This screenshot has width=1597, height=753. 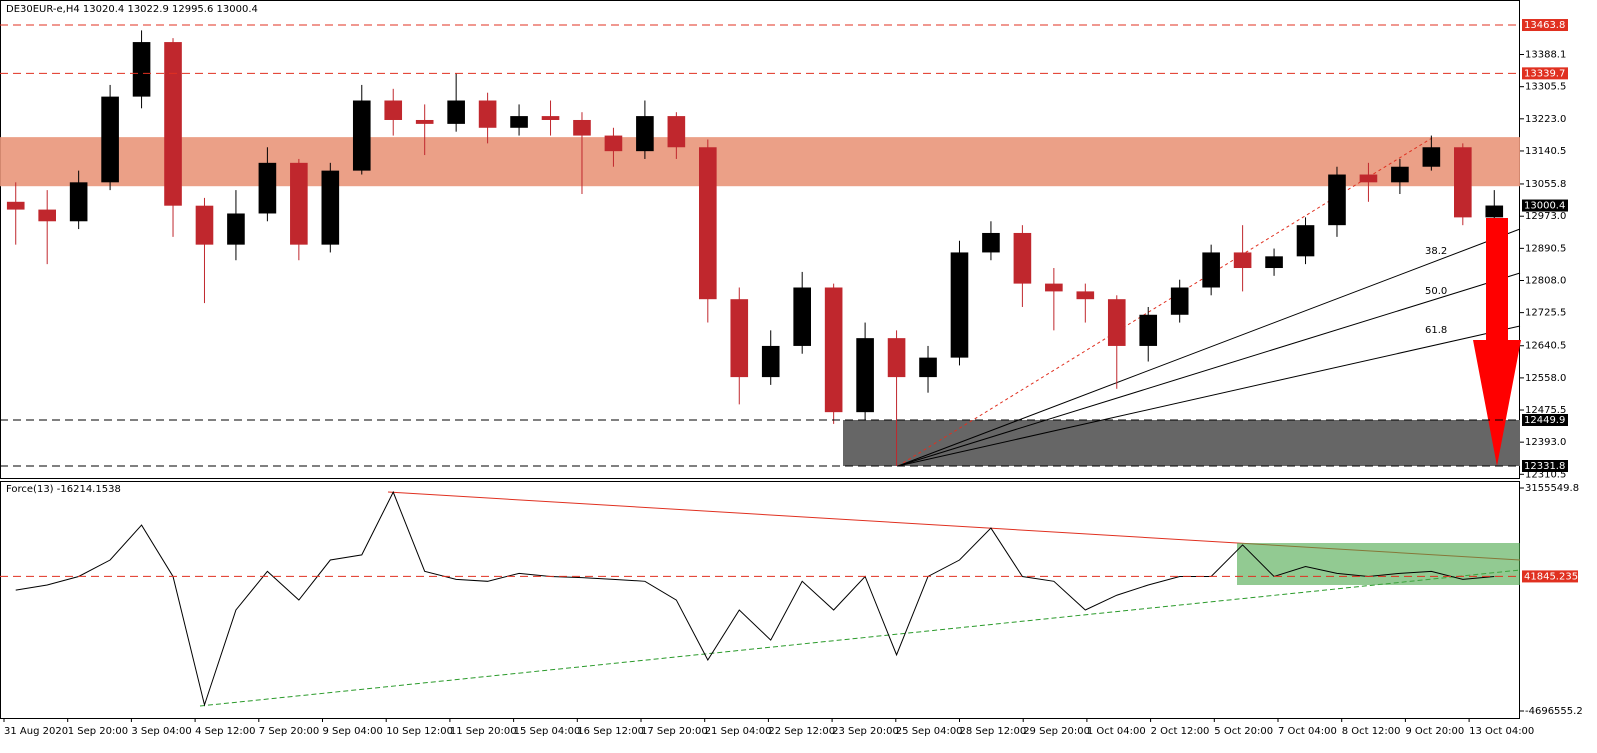 I want to click on x-tick-label: 10 Sep 12:00, so click(x=419, y=731).